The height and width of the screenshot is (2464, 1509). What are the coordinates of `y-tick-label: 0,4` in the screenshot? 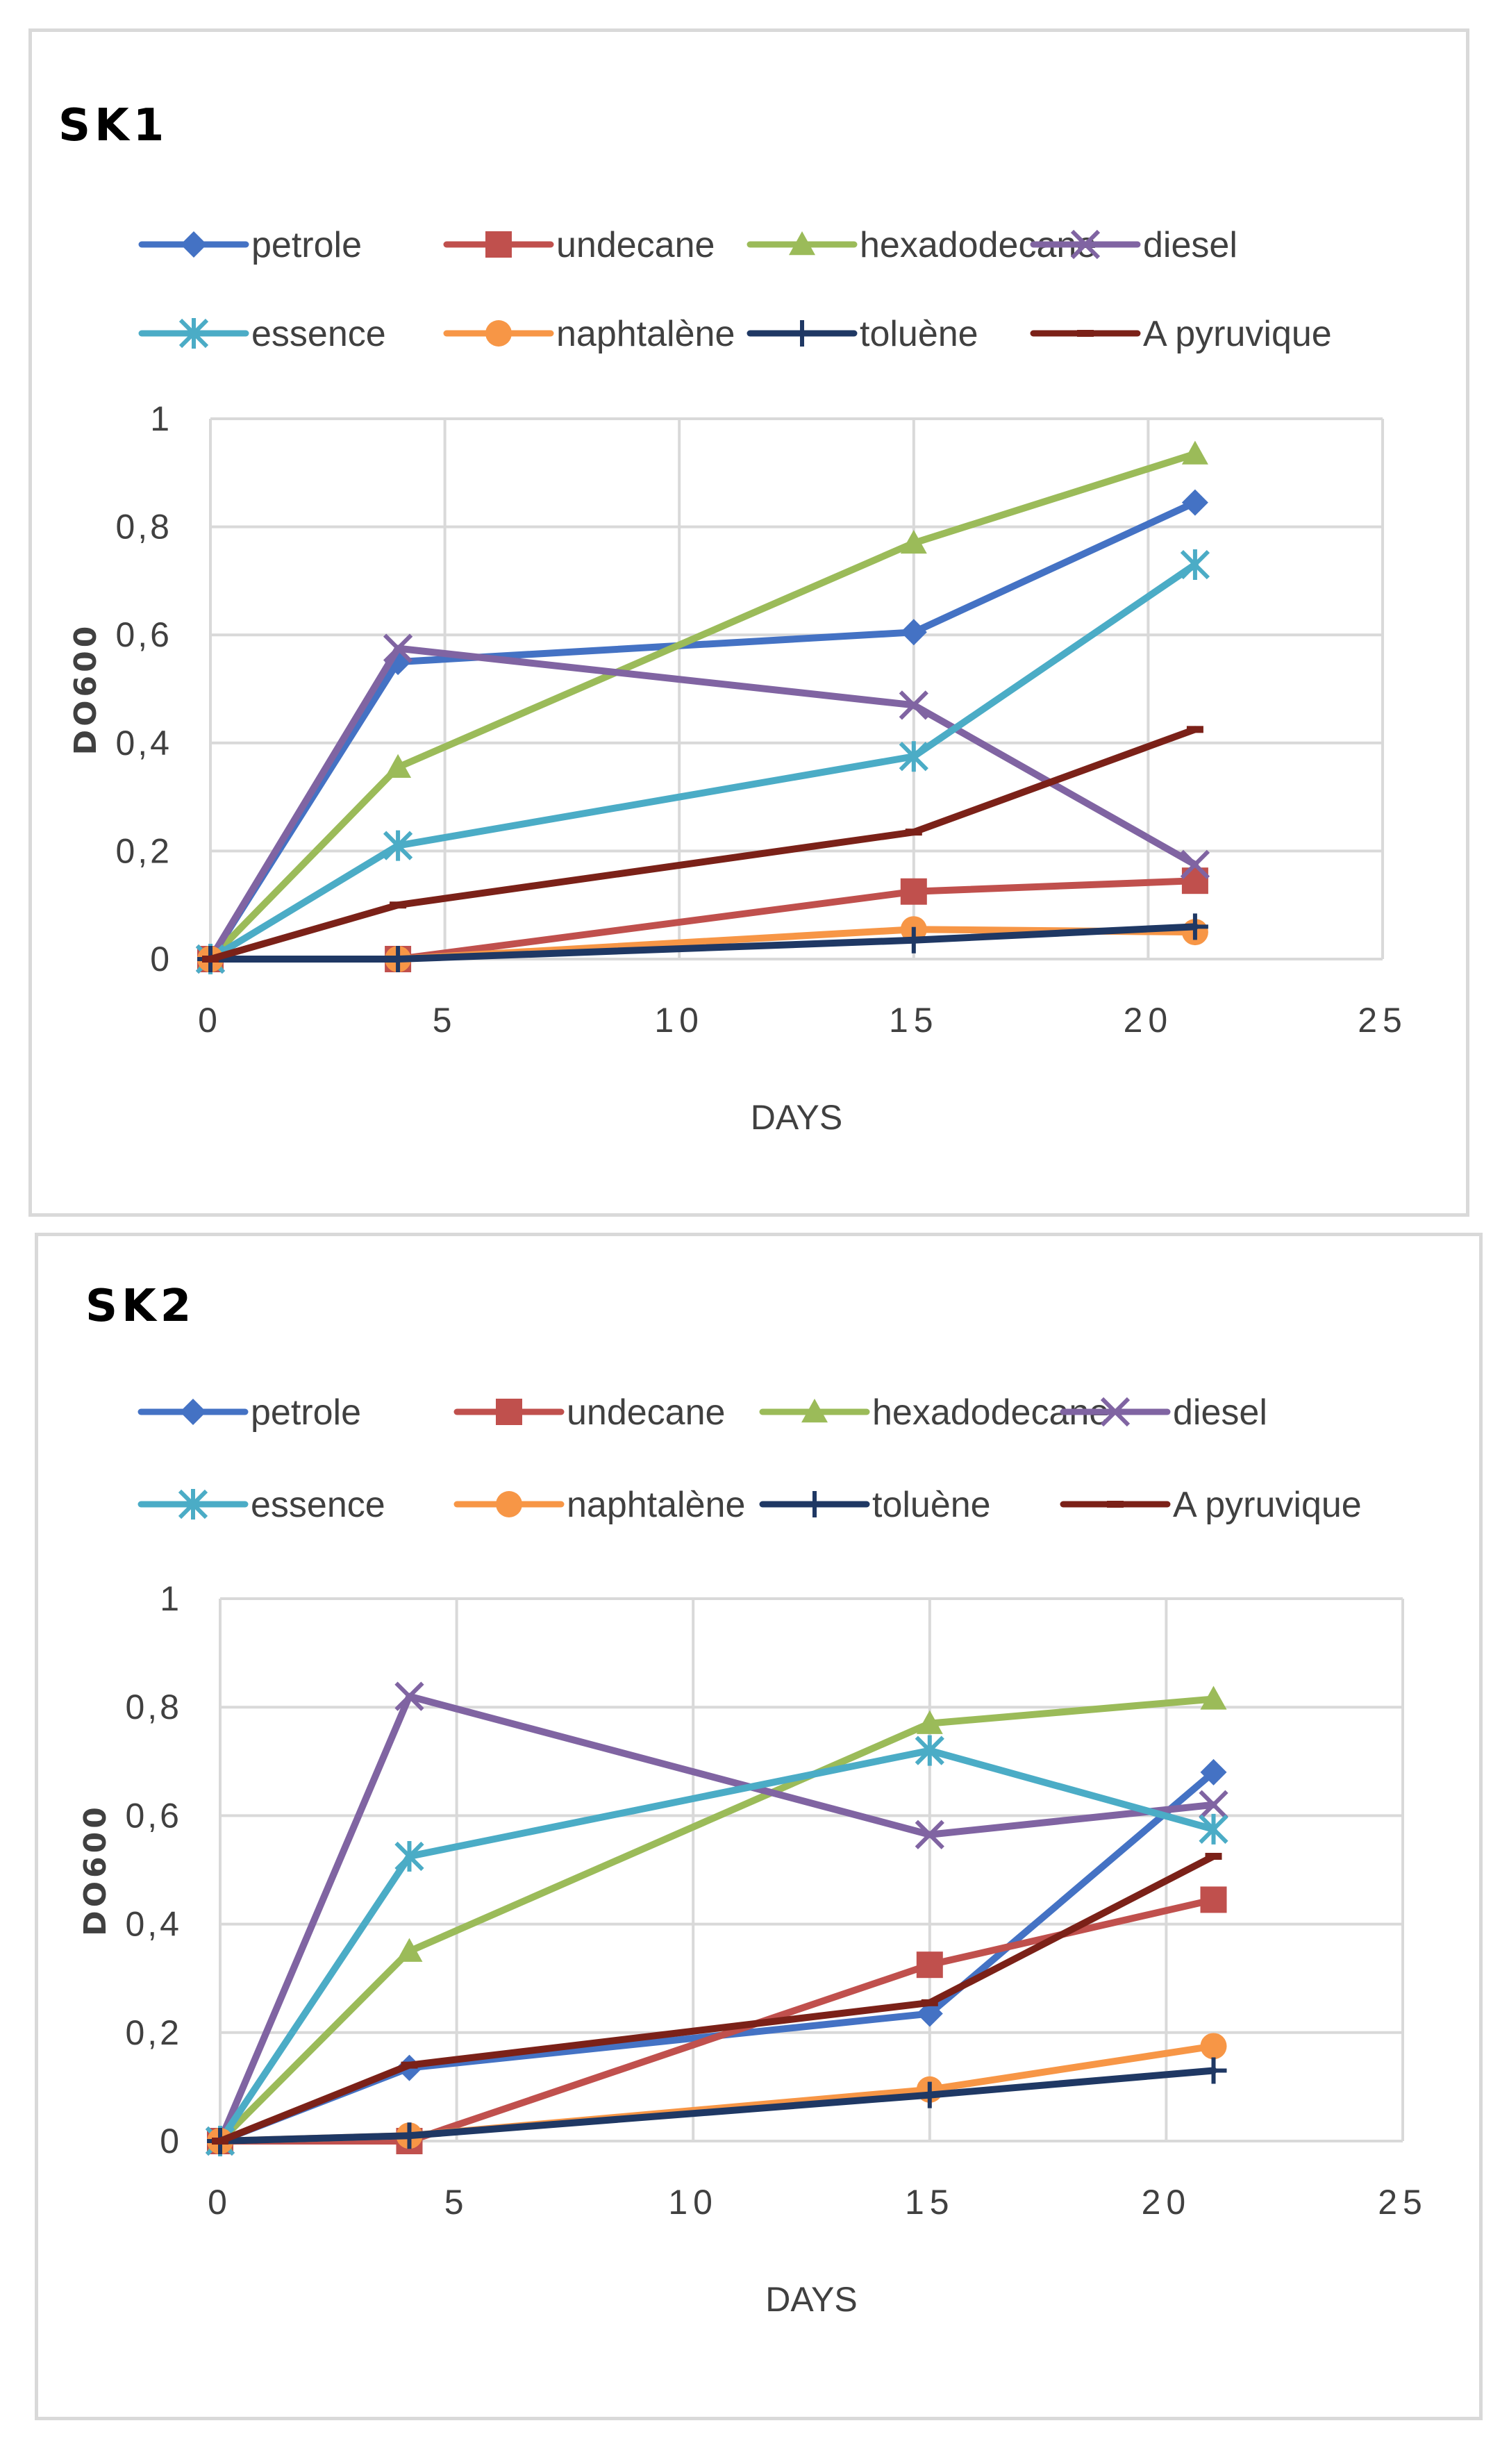 It's located at (153, 1924).